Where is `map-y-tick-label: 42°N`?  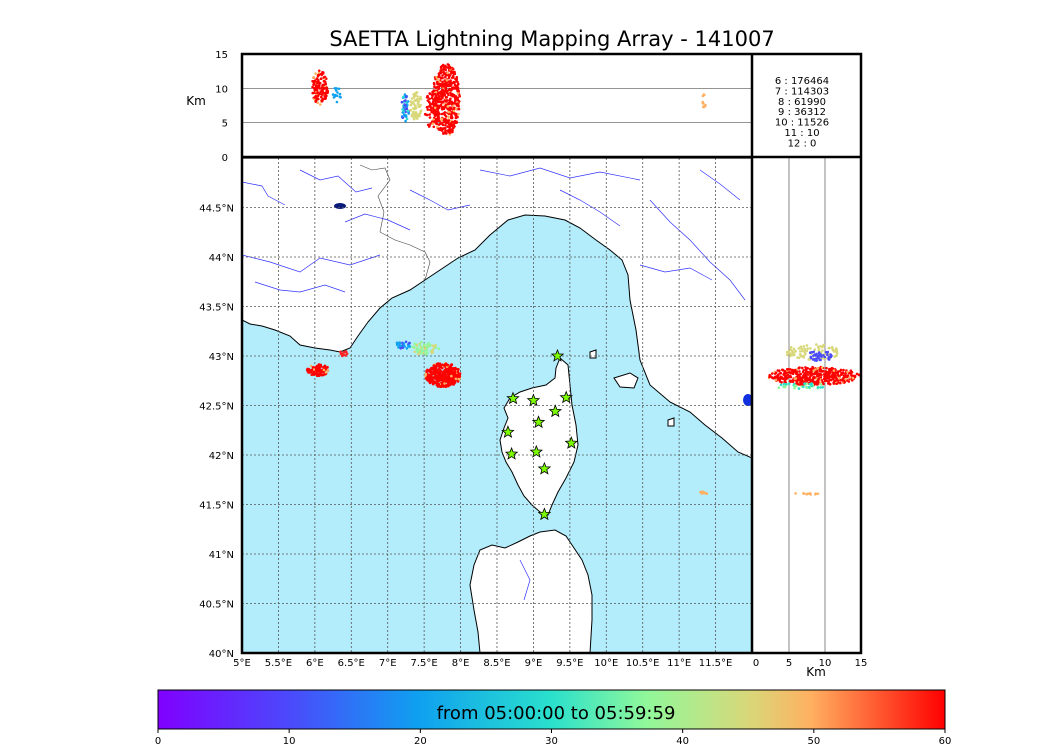 map-y-tick-label: 42°N is located at coordinates (221, 456).